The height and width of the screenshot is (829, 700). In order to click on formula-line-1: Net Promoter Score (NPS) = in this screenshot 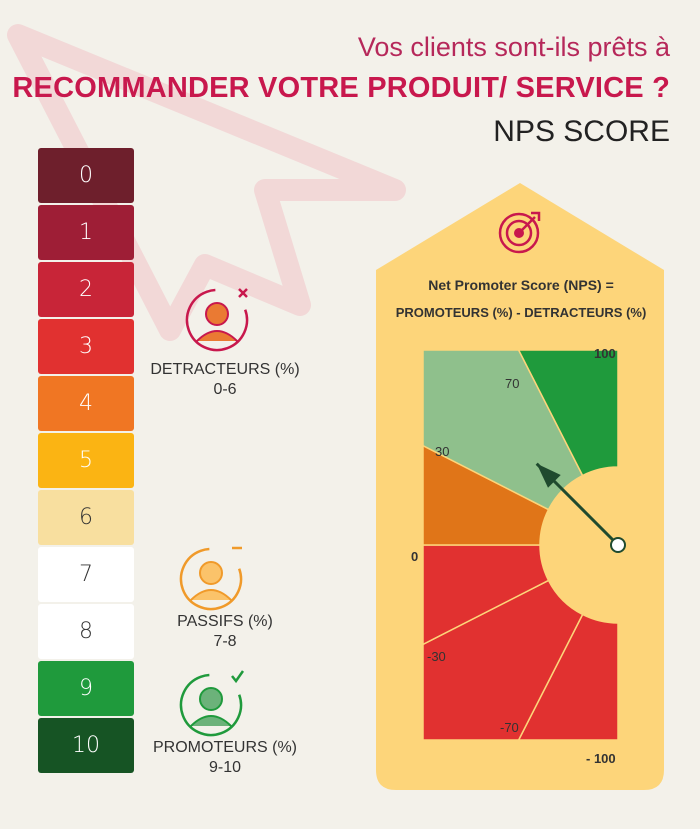, I will do `click(521, 285)`.